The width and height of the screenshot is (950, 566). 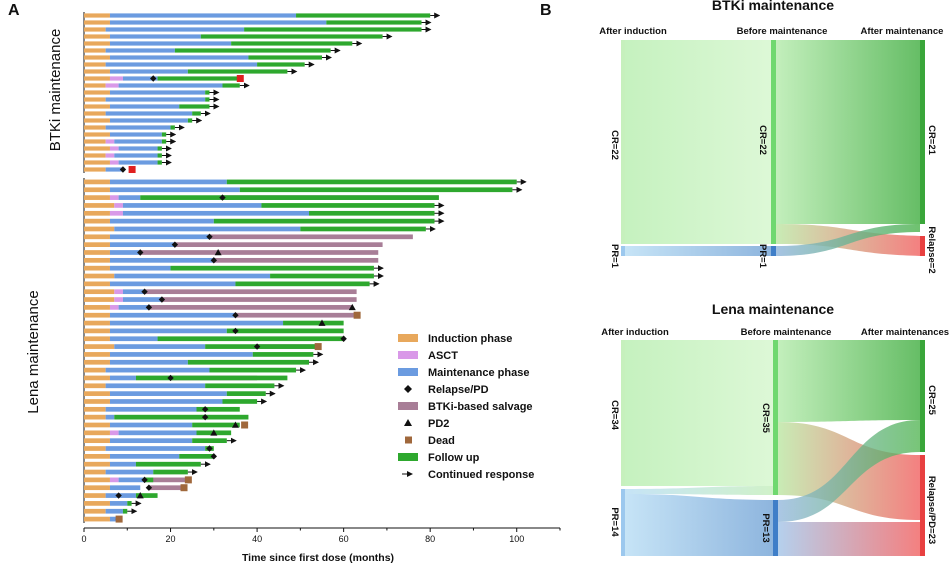 What do you see at coordinates (55, 90) in the screenshot?
I see `btki-group-label: BTKi maintenance` at bounding box center [55, 90].